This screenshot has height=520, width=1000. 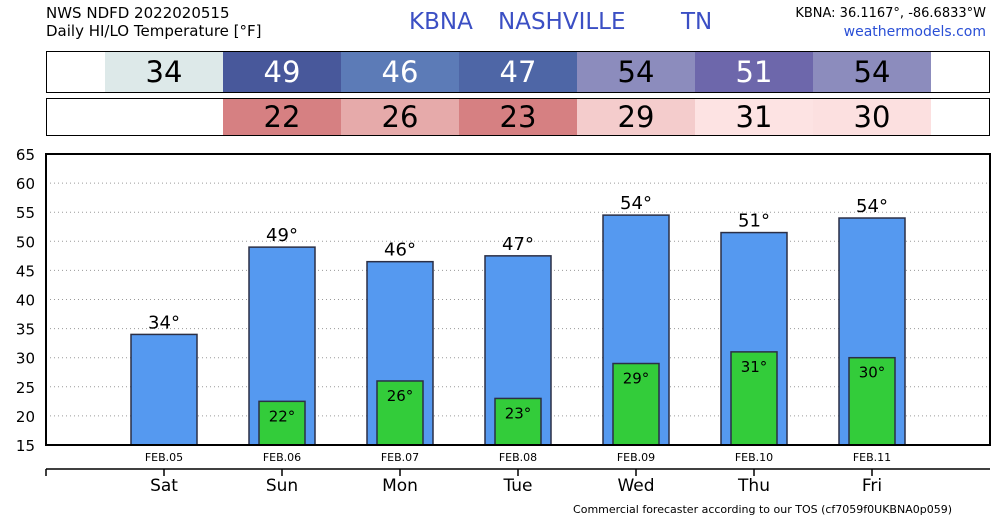 I want to click on high-temp-bar, so click(x=164, y=389).